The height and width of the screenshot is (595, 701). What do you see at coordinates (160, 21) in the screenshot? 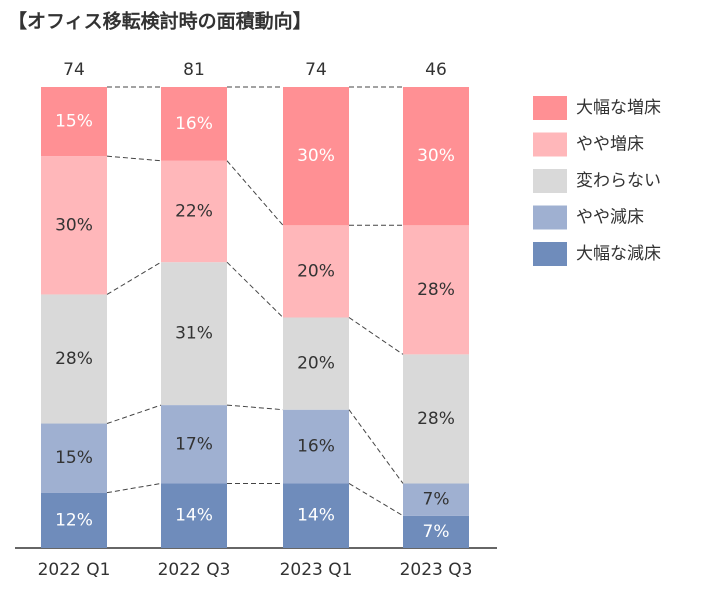
I see `chart-title: 【オフィス移転検討時の面積動向】` at bounding box center [160, 21].